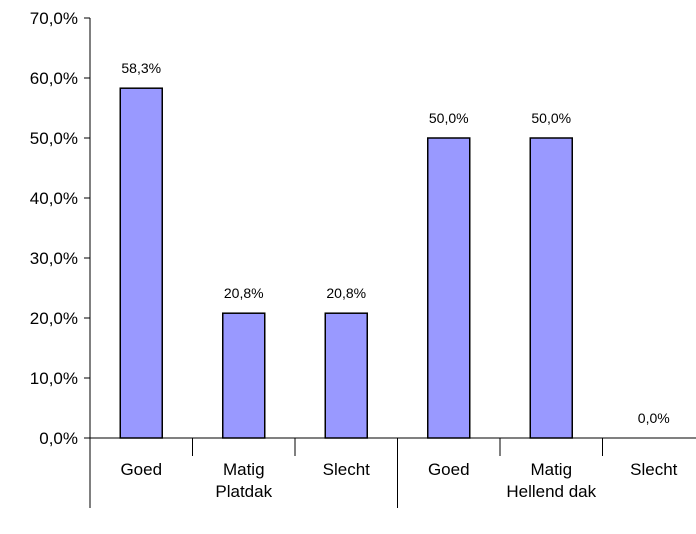 This screenshot has height=534, width=696. What do you see at coordinates (54, 78) in the screenshot?
I see `y-tick-label: 60,0%` at bounding box center [54, 78].